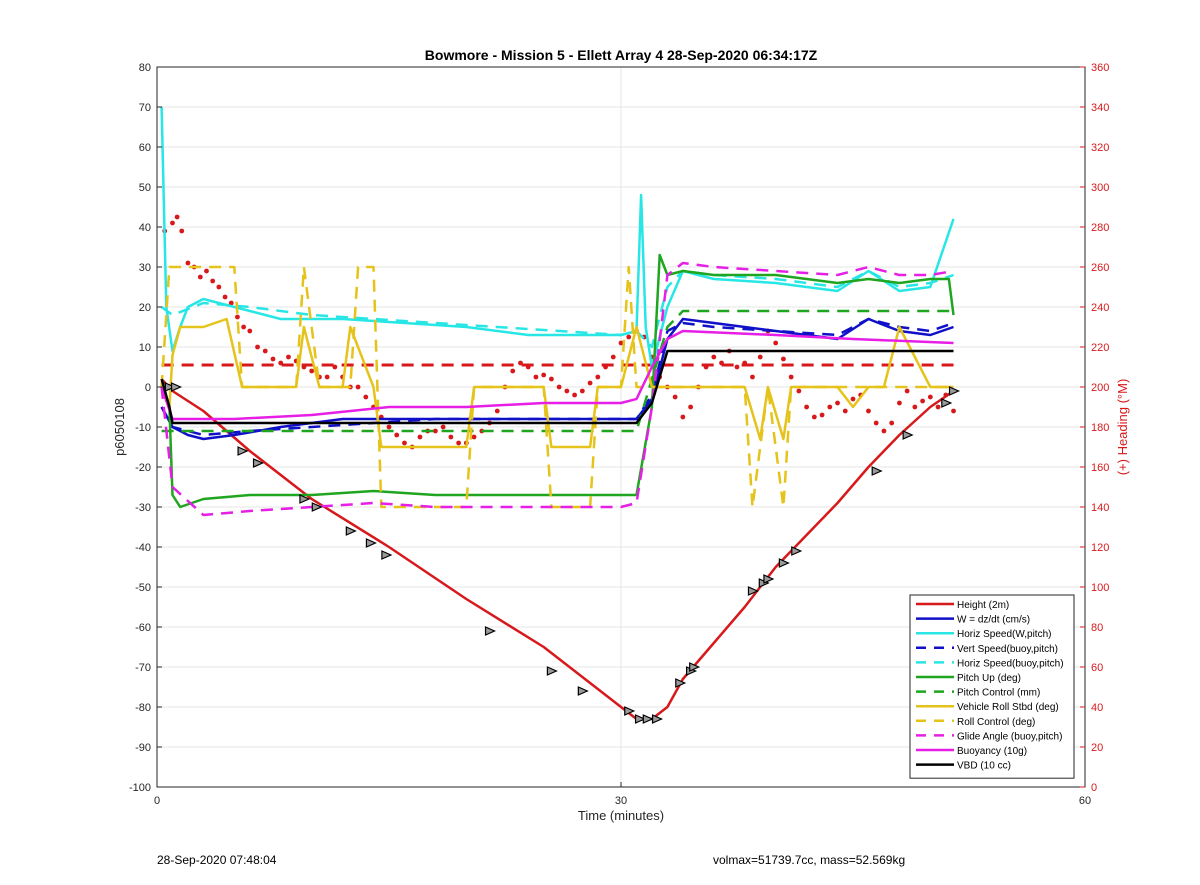 This screenshot has width=1200, height=885. Describe the element at coordinates (217, 860) in the screenshot. I see `footer-date: 28-Sep-2020 07:48:04` at that location.